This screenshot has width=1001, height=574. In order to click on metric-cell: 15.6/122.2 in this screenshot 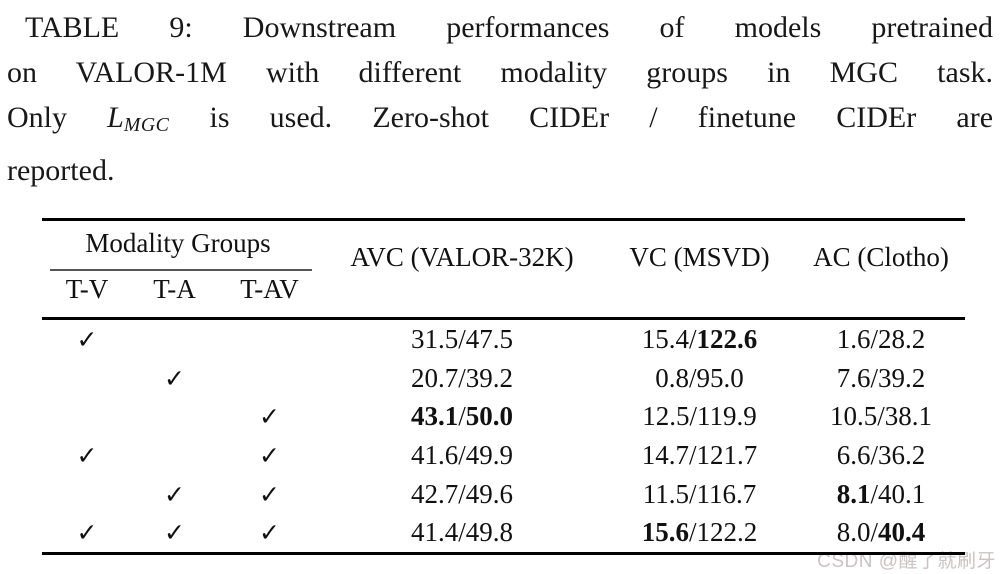, I will do `click(699, 532)`.